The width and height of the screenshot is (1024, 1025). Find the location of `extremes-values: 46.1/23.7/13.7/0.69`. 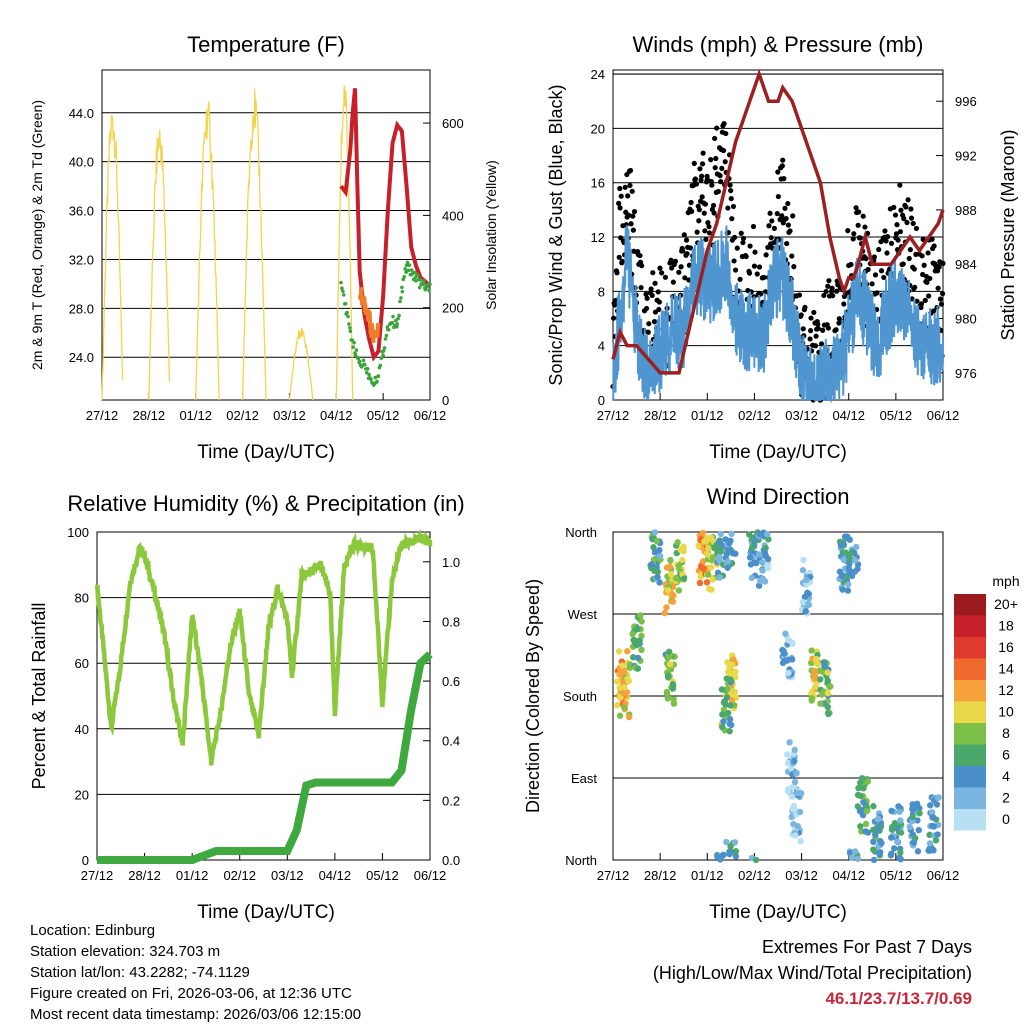

extremes-values: 46.1/23.7/13.7/0.69 is located at coordinates (898, 998).